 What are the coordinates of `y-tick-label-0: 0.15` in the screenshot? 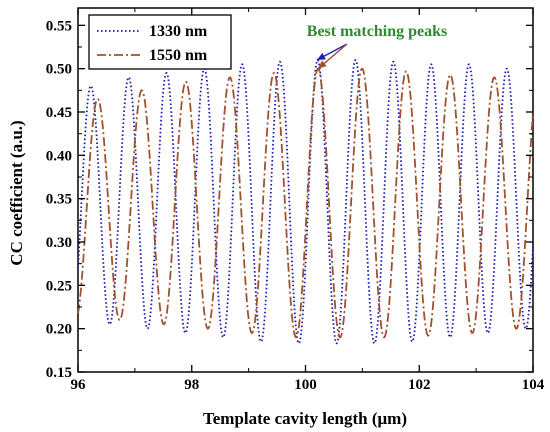 It's located at (59, 373).